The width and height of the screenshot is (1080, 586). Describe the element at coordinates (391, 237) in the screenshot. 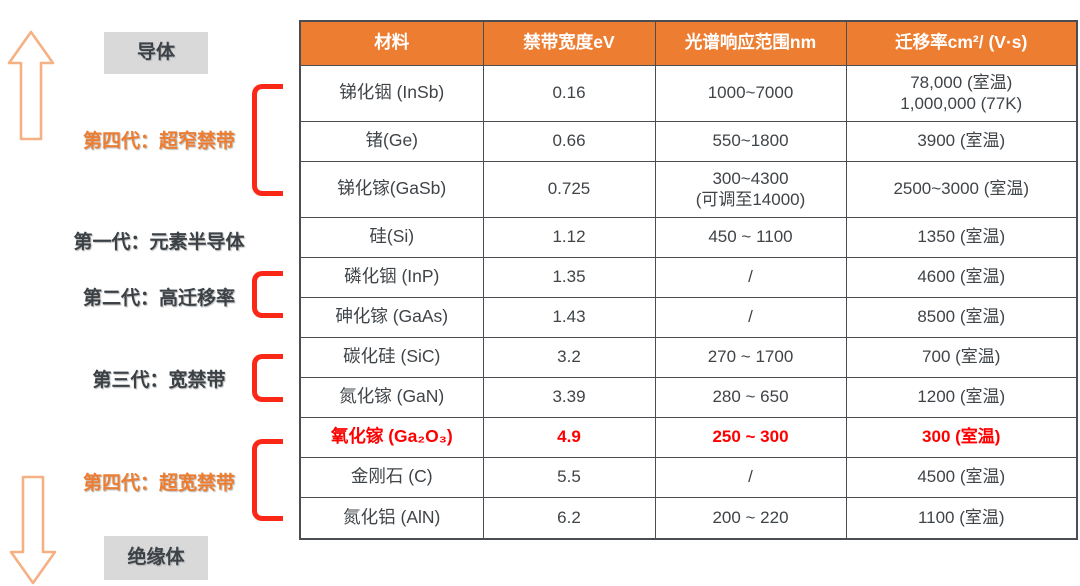

I see `cell-material: 硅(Si)` at that location.